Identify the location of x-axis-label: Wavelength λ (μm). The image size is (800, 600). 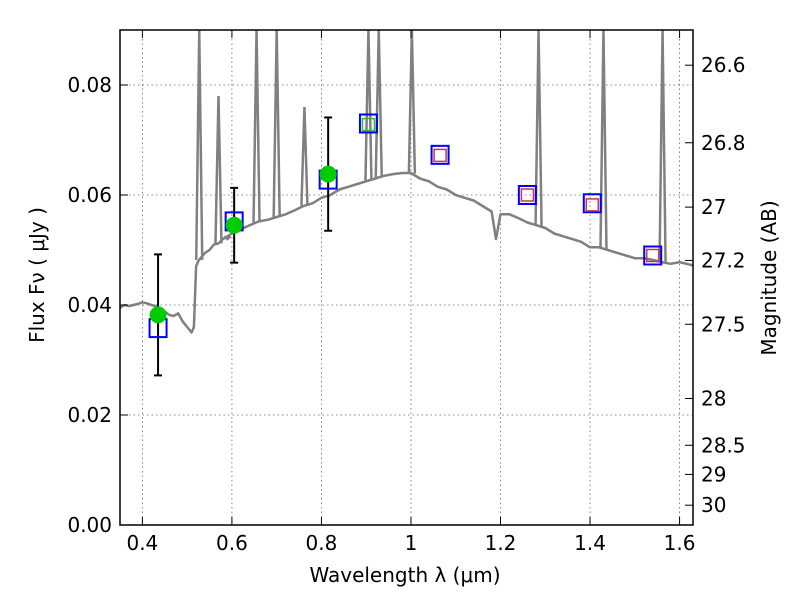
(404, 575).